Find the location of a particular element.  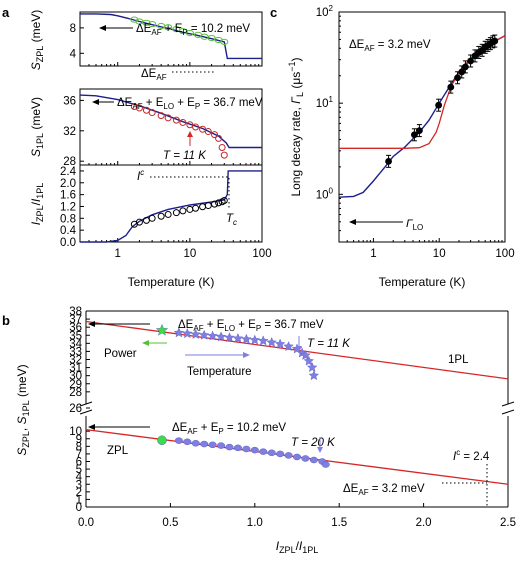

panel-b-label: b is located at coordinates (6, 320).